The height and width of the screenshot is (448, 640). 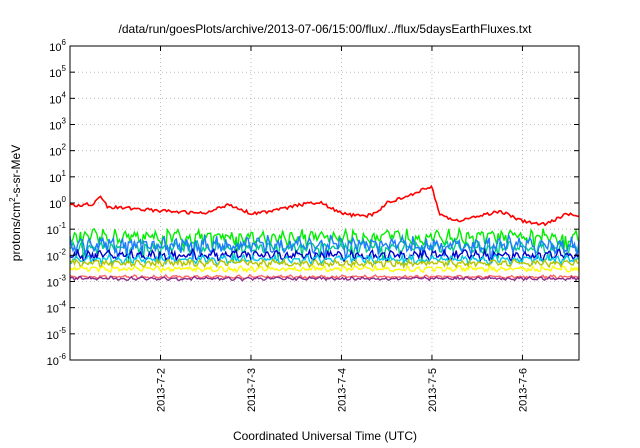 I want to click on x-tick-label: 2013-7-2, so click(x=161, y=390).